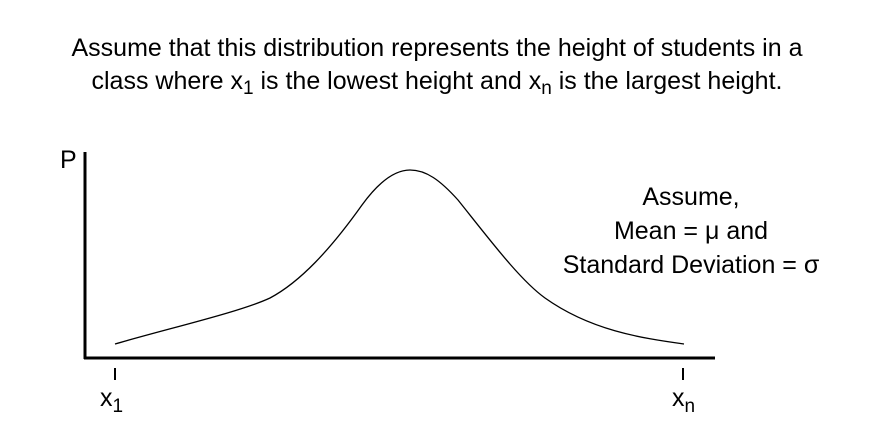 Image resolution: width=884 pixels, height=442 pixels. What do you see at coordinates (68, 160) in the screenshot?
I see `y-axis-label: P` at bounding box center [68, 160].